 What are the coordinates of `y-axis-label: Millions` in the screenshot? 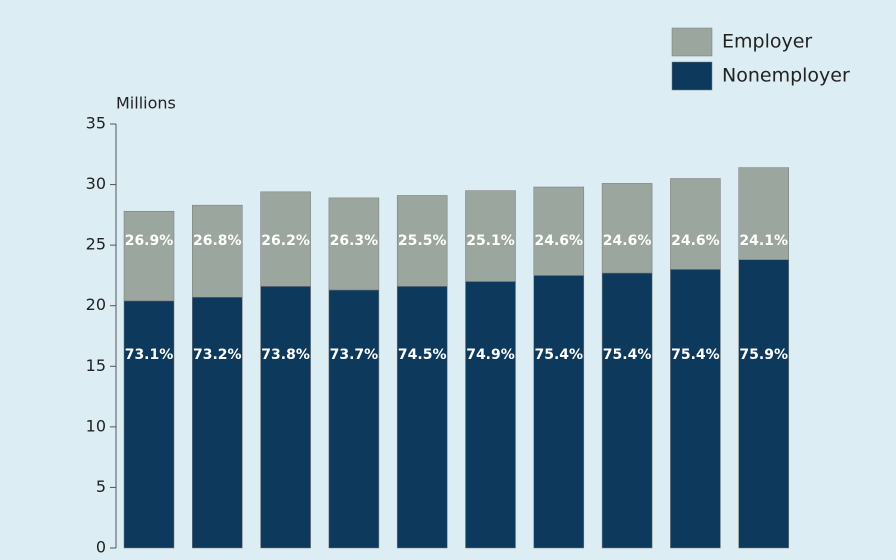 It's located at (146, 103).